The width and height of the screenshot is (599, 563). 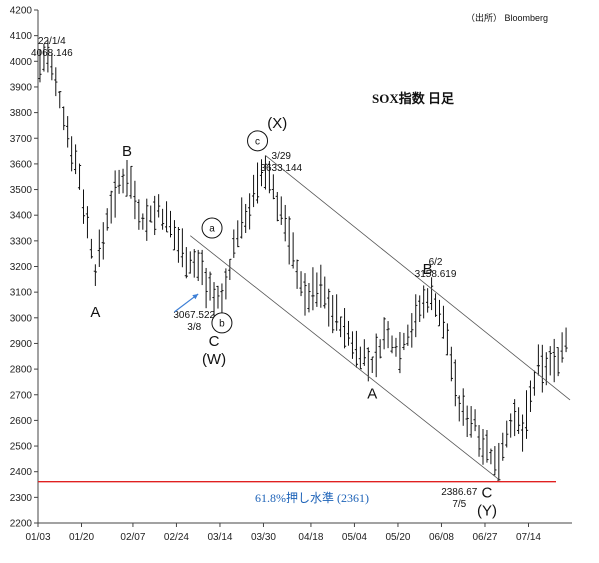 I want to click on y-tick-label: 2200, so click(x=21, y=524).